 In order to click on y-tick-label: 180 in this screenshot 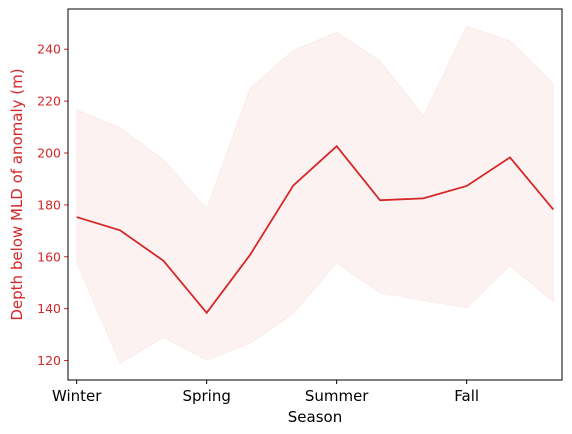, I will do `click(49, 204)`.